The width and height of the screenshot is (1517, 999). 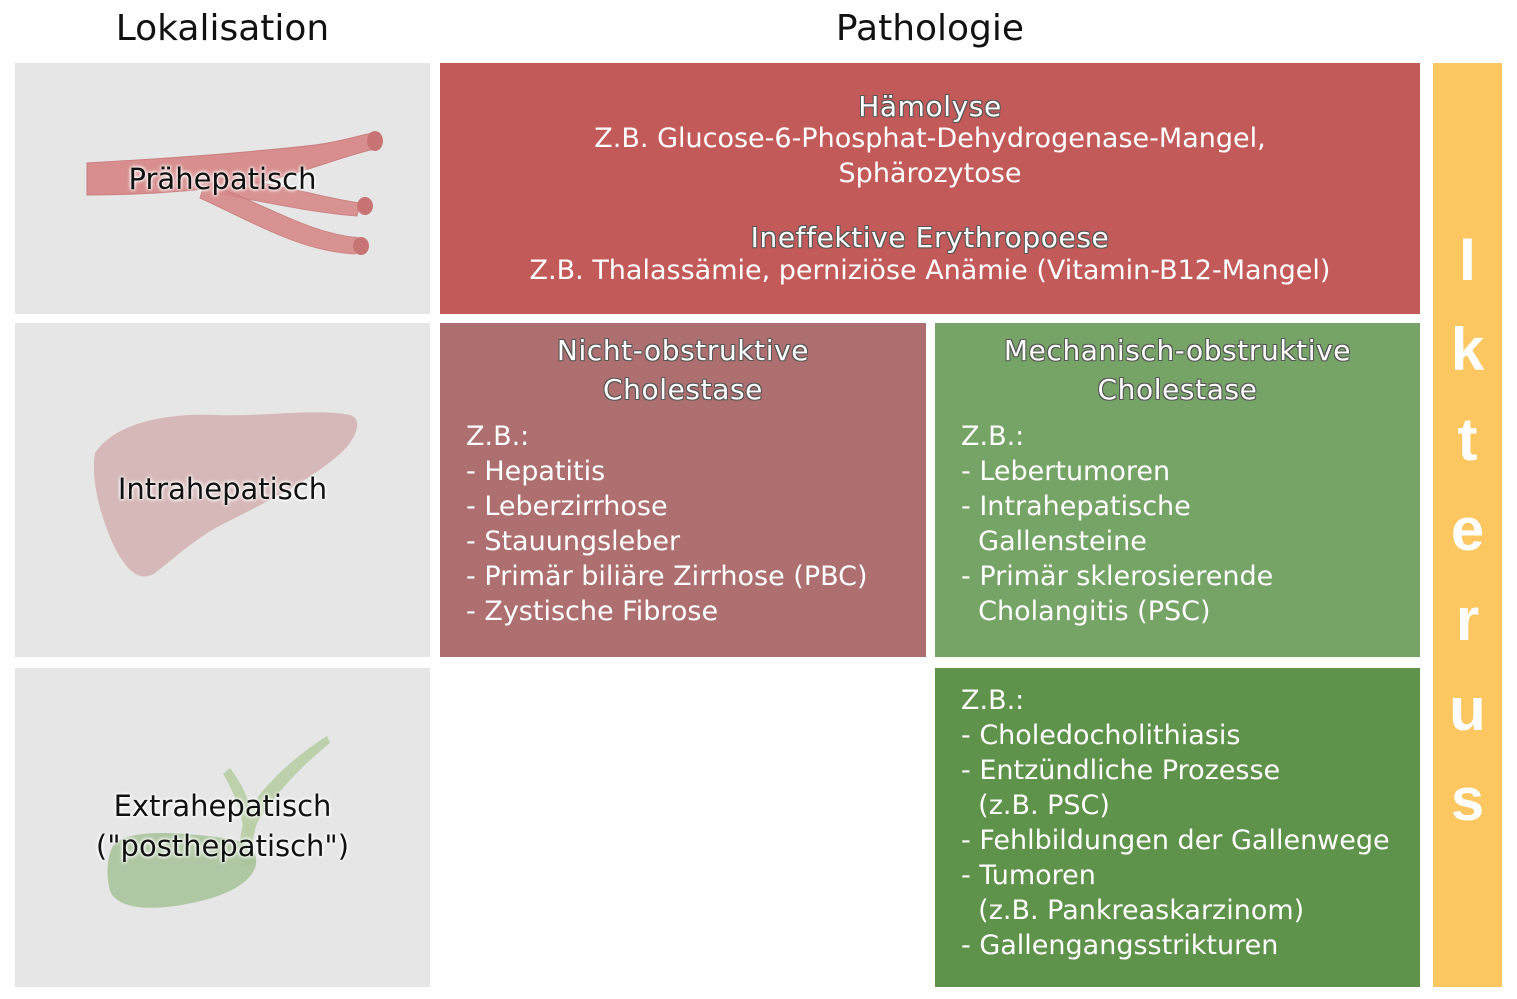 I want to click on obstructive-title-line1: Mechanisch-obstruktive, so click(x=1177, y=350).